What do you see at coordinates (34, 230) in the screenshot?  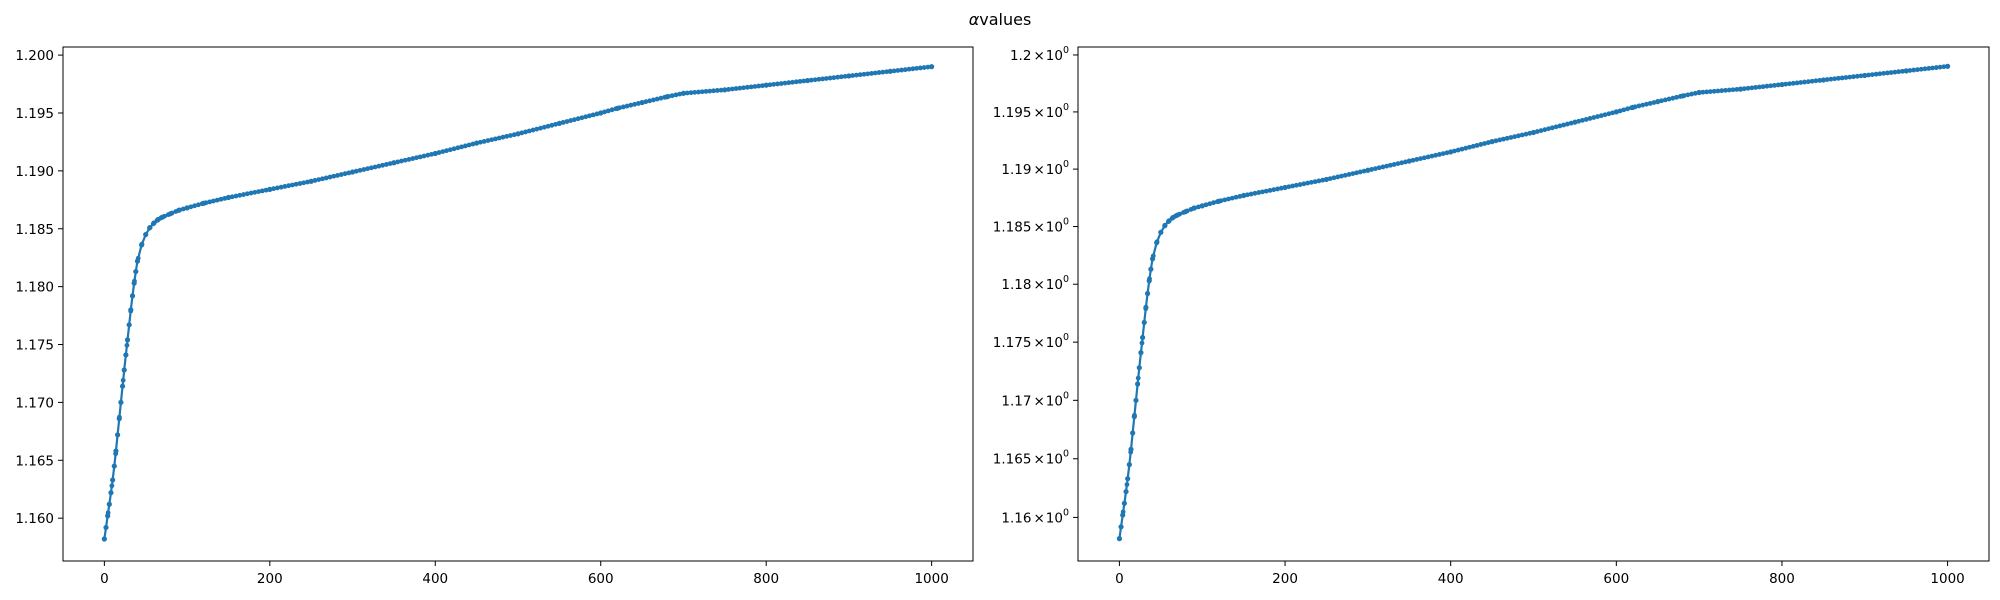 I see `y-tick-label: 1.185` at bounding box center [34, 230].